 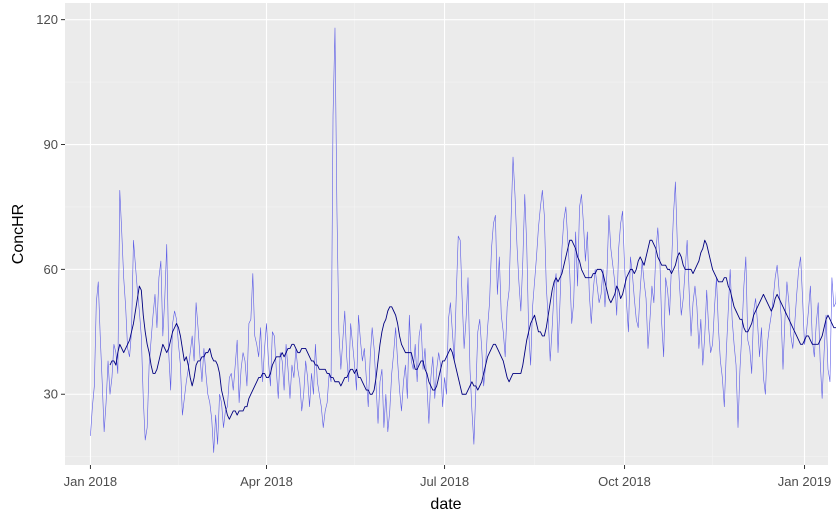 What do you see at coordinates (51, 269) in the screenshot?
I see `y-tick-label: 60` at bounding box center [51, 269].